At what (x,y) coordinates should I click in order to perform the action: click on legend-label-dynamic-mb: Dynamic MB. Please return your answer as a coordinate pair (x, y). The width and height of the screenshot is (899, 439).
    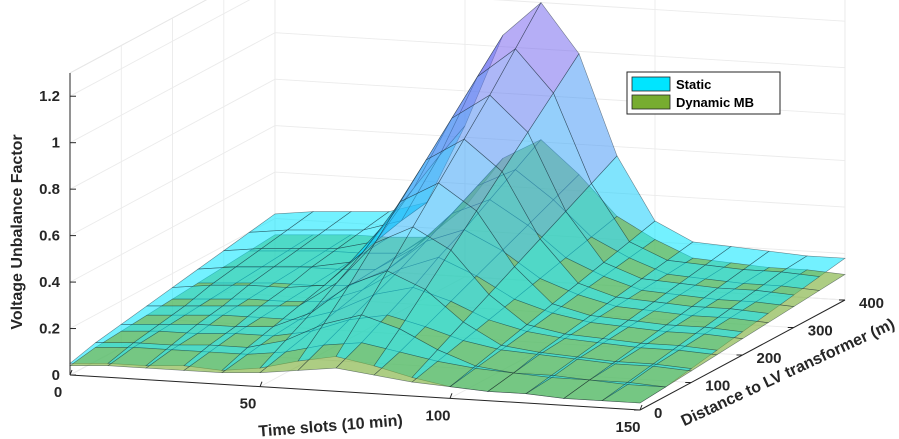
    Looking at the image, I should click on (715, 102).